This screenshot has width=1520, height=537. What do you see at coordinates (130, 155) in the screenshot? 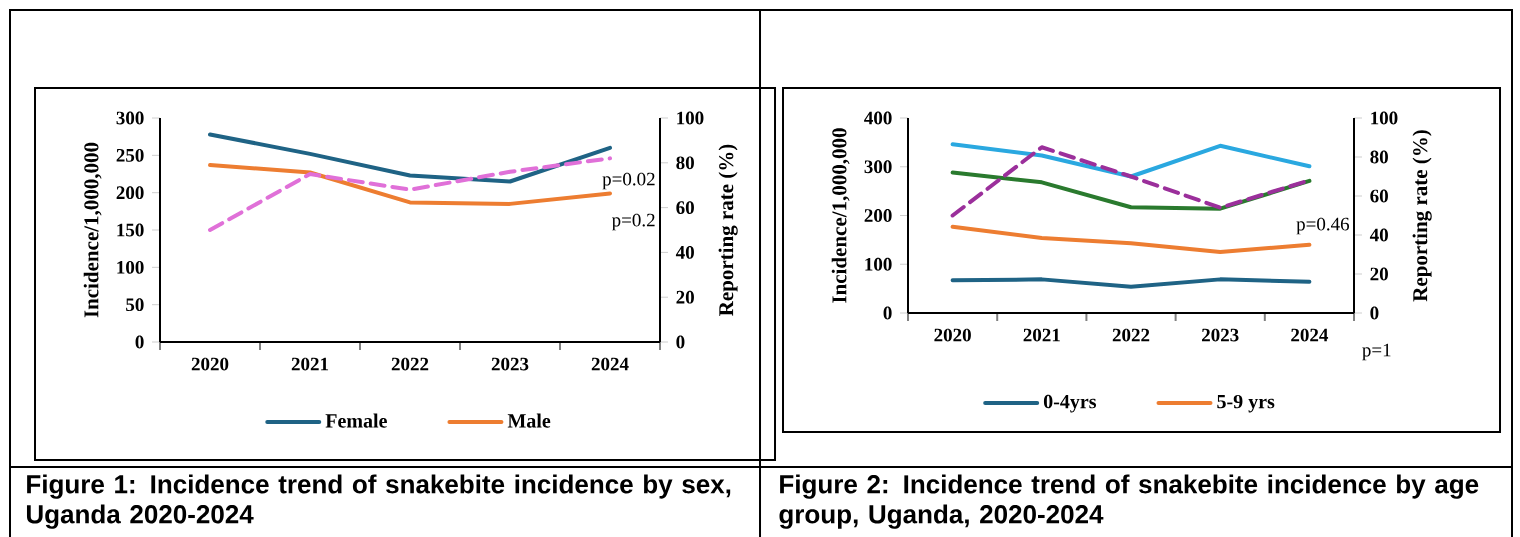
I see `y-tick-label: 250` at bounding box center [130, 155].